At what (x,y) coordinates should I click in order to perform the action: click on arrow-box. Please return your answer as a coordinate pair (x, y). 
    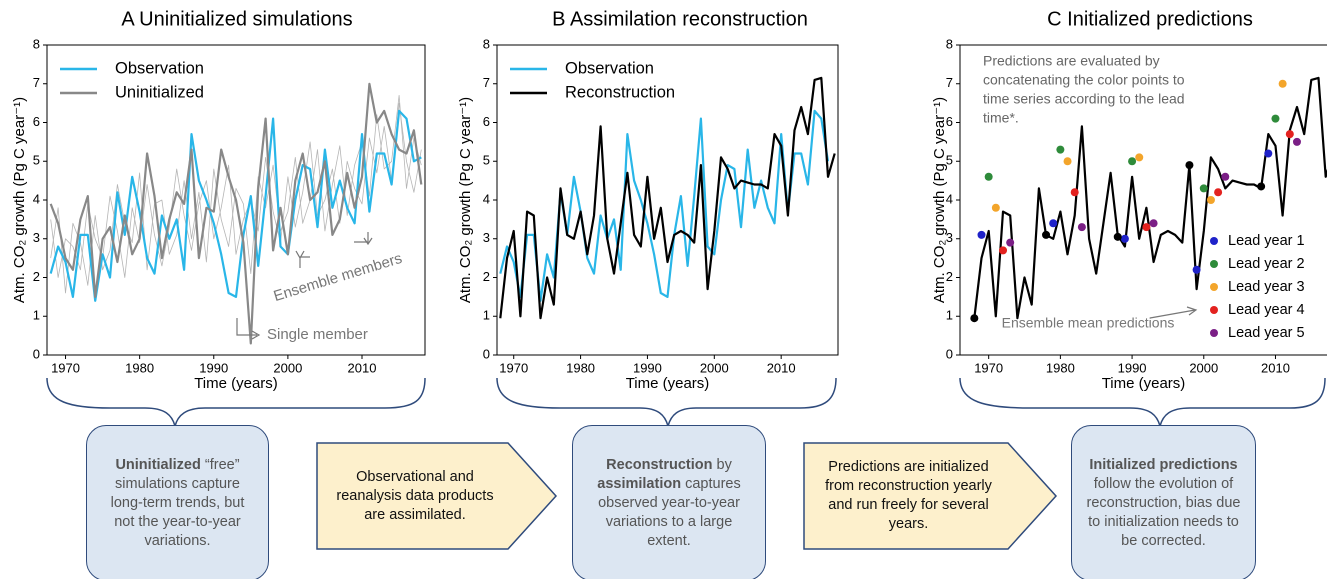
    Looking at the image, I should click on (930, 496).